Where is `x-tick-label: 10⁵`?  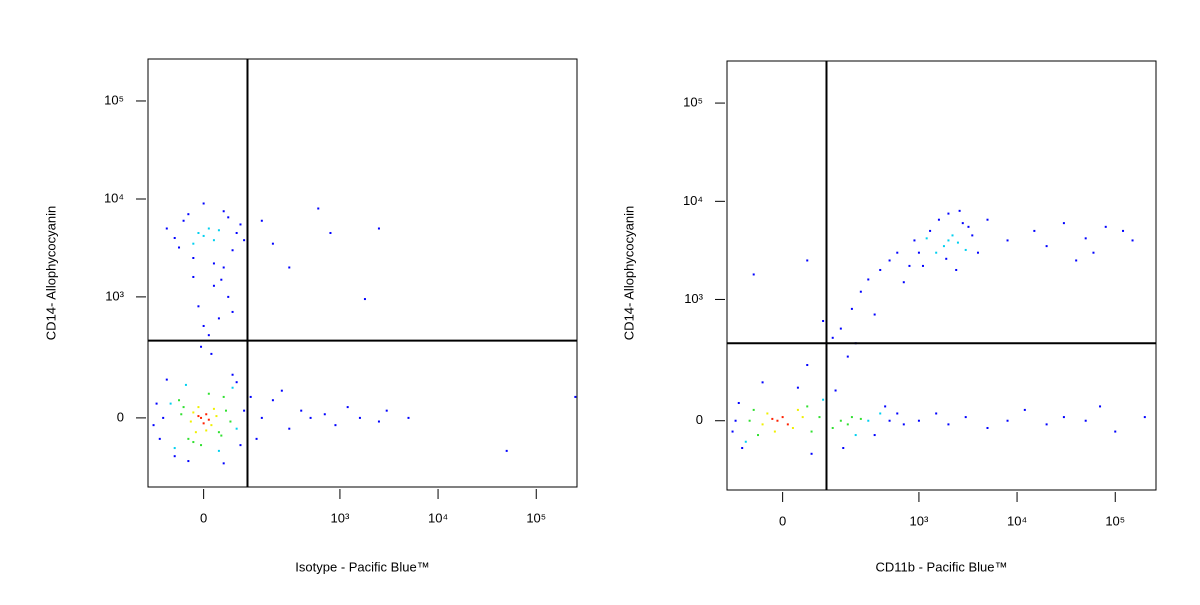 x-tick-label: 10⁵ is located at coordinates (1115, 520).